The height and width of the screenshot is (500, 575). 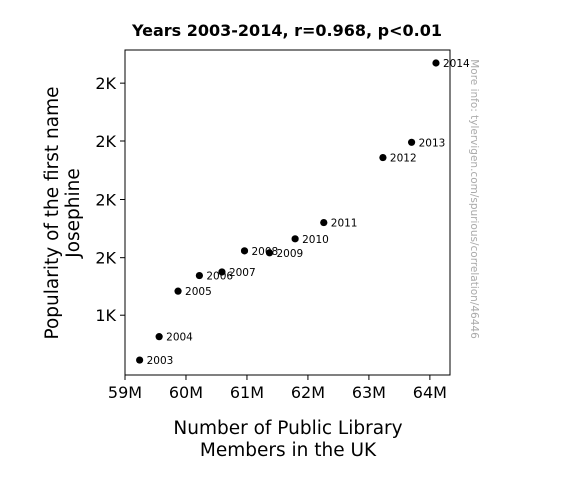 I want to click on x-tick-label: 60M, so click(x=186, y=392).